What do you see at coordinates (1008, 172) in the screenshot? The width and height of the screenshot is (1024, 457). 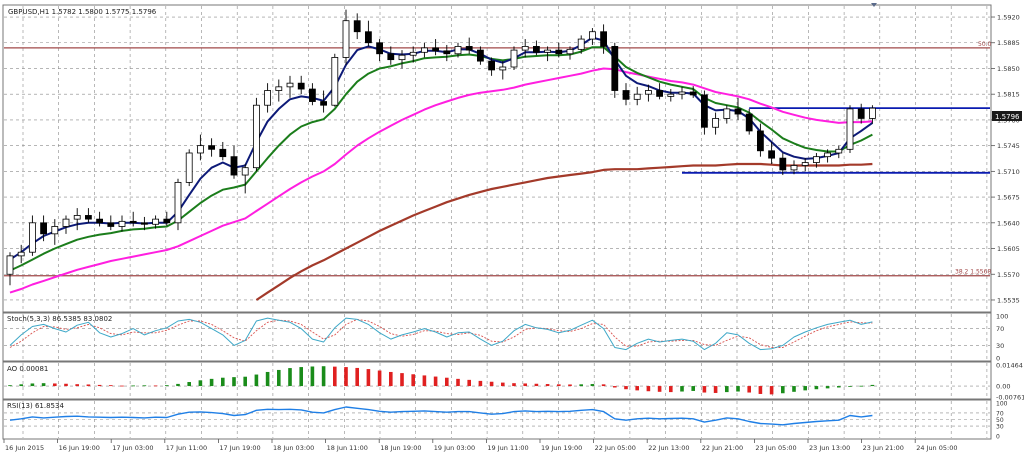 I see `price-tick-label: 1.5710` at bounding box center [1008, 172].